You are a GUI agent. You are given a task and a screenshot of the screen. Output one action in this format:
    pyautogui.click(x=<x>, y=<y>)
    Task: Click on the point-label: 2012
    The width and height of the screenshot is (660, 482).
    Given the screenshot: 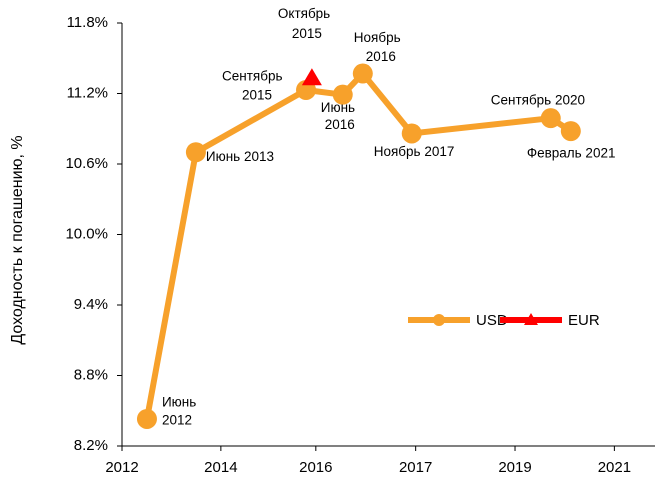 What is the action you would take?
    pyautogui.click(x=177, y=420)
    